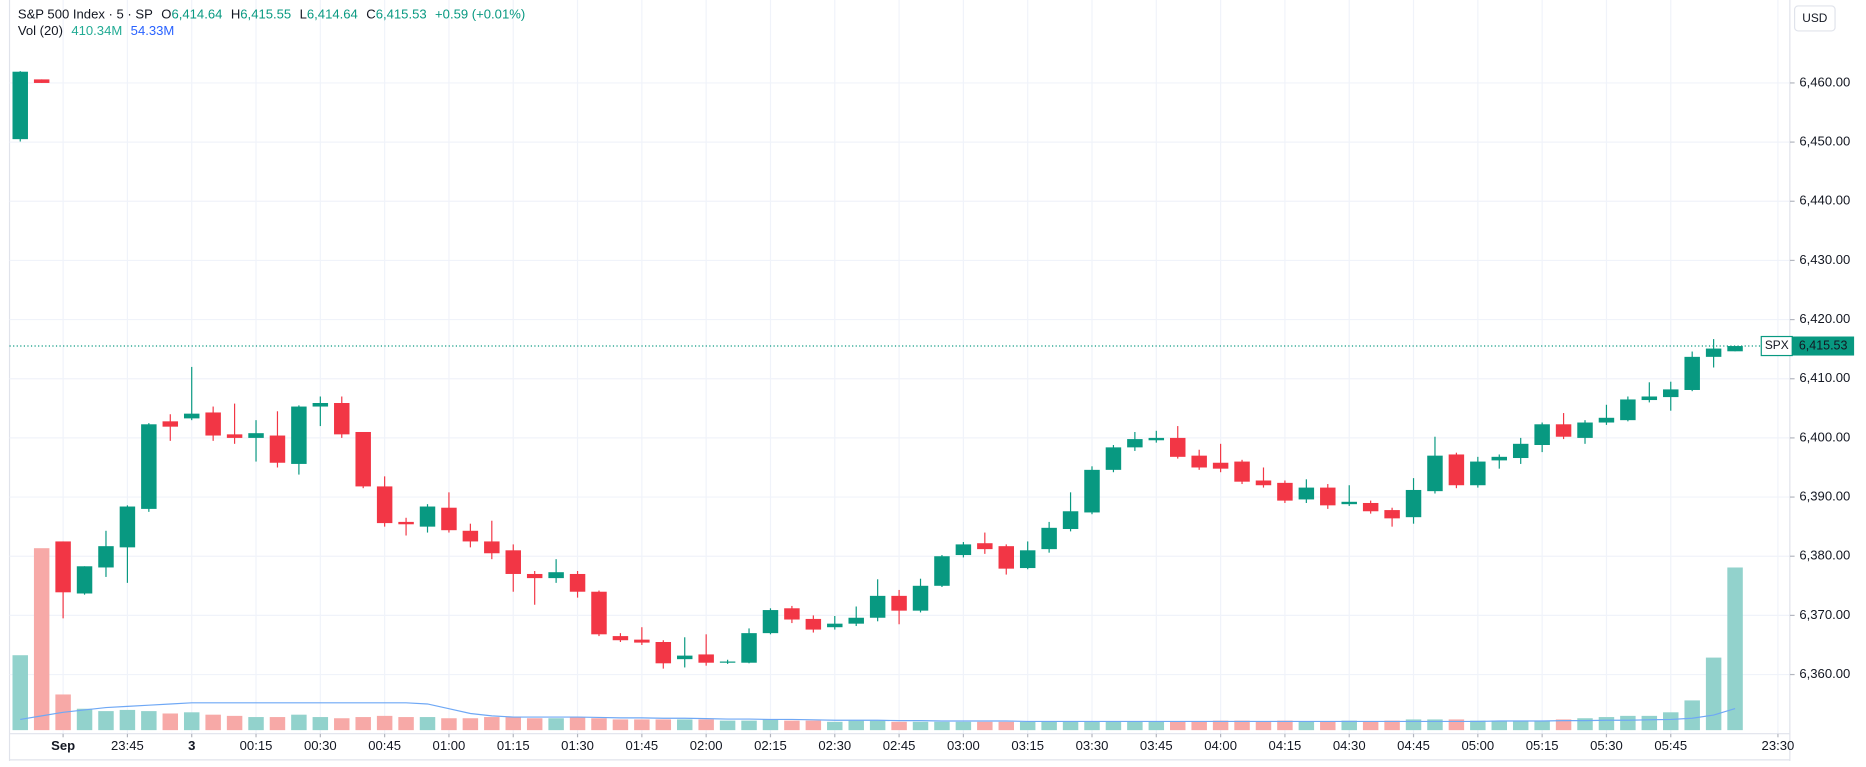  What do you see at coordinates (63, 745) in the screenshot?
I see `x-tick-label: Sep` at bounding box center [63, 745].